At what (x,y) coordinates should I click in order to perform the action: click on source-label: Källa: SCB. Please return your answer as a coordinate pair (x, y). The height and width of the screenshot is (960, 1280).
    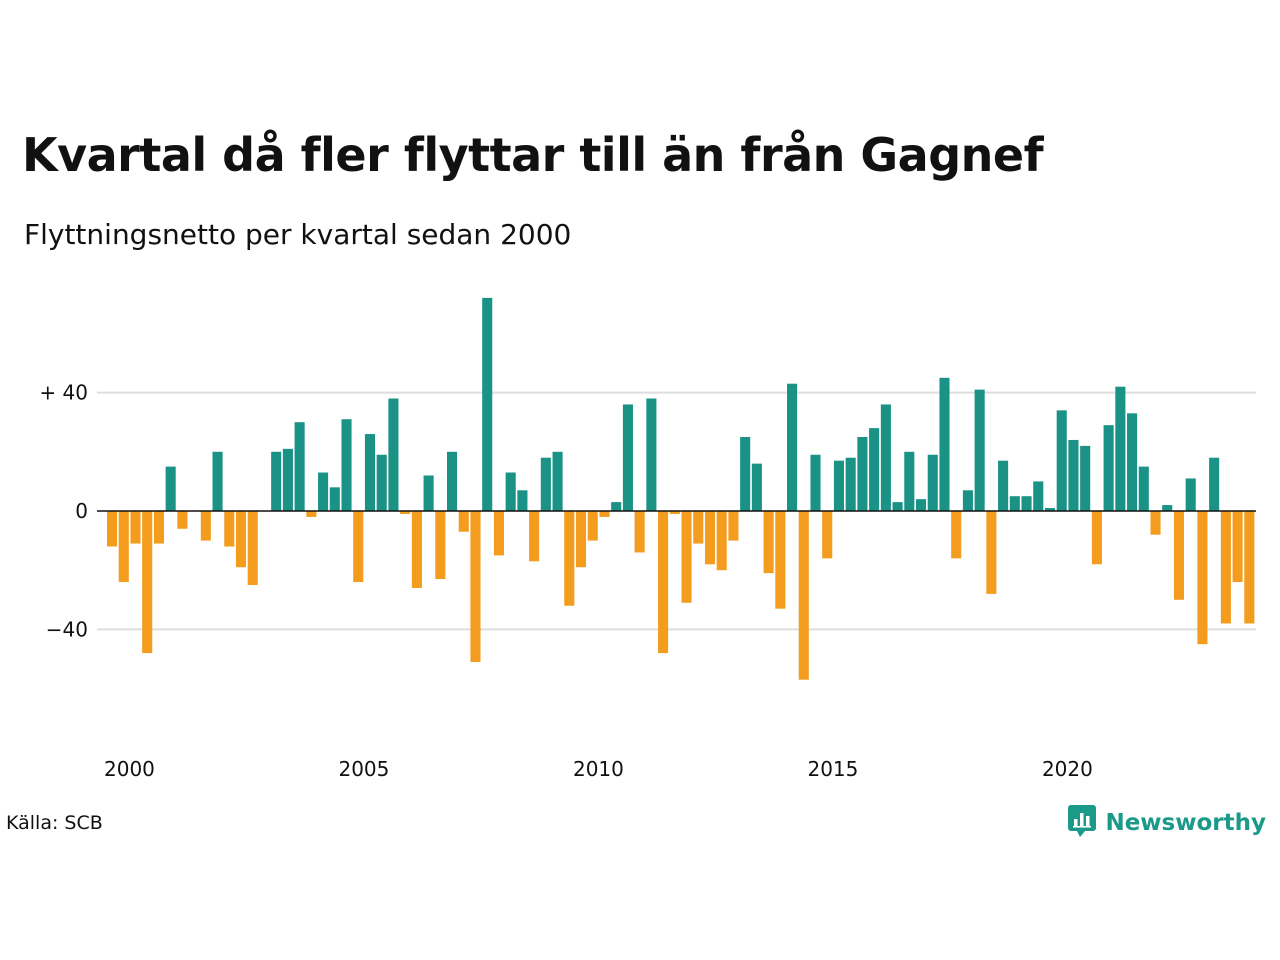
    Looking at the image, I should click on (54, 823).